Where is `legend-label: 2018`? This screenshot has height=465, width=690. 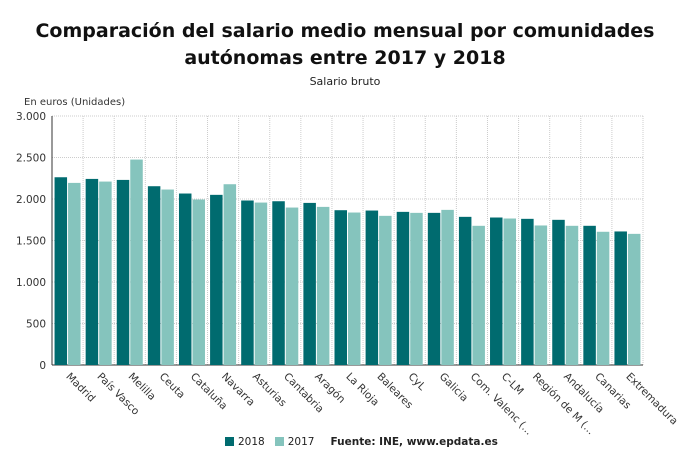
legend-label: 2018 is located at coordinates (251, 442).